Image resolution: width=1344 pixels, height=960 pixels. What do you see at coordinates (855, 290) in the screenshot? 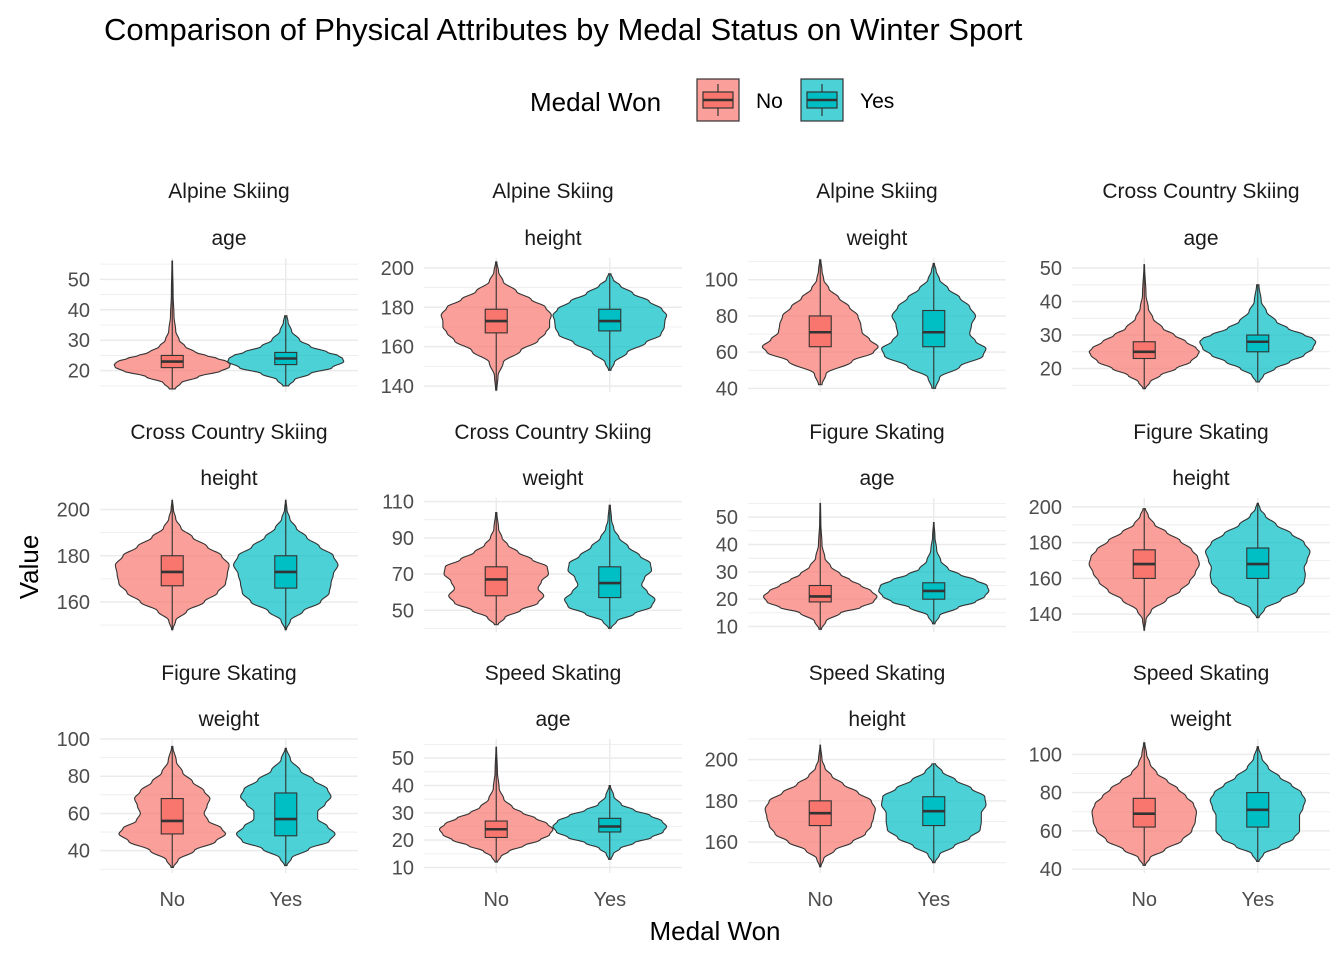
I see `facet-panel: Alpine Skiing weight 40 60 80 100` at bounding box center [855, 290].